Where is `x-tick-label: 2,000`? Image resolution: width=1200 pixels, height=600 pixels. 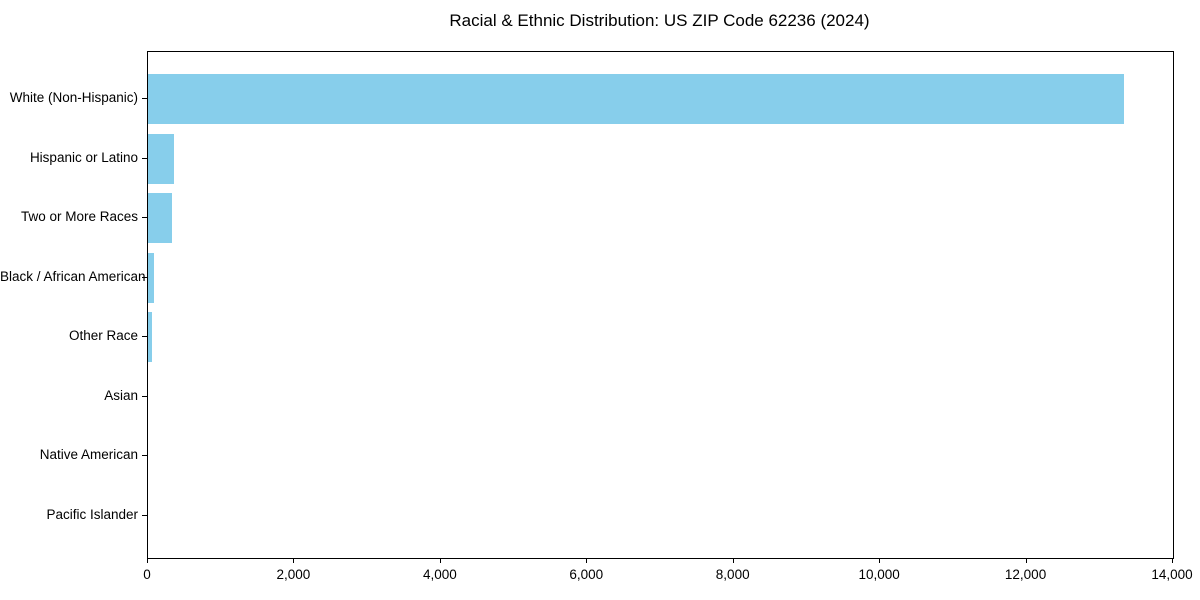 x-tick-label: 2,000 is located at coordinates (293, 574).